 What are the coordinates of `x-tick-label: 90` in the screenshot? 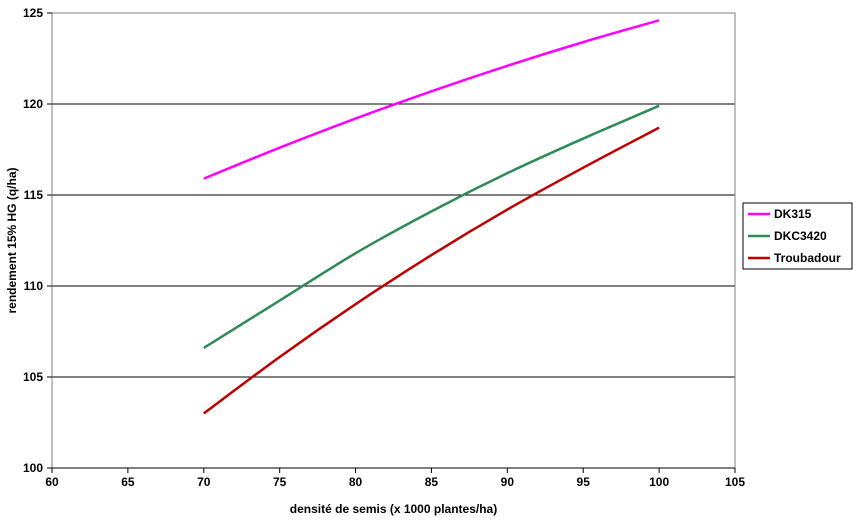 It's located at (508, 482).